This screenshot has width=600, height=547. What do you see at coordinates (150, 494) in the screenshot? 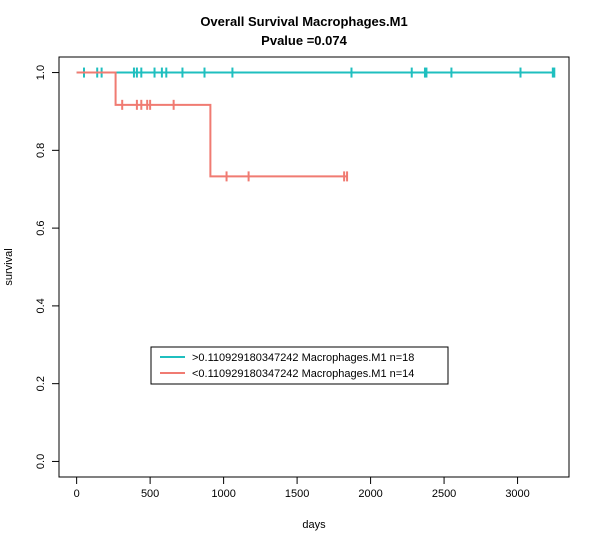
I see `x-tick-label: 500` at bounding box center [150, 494].